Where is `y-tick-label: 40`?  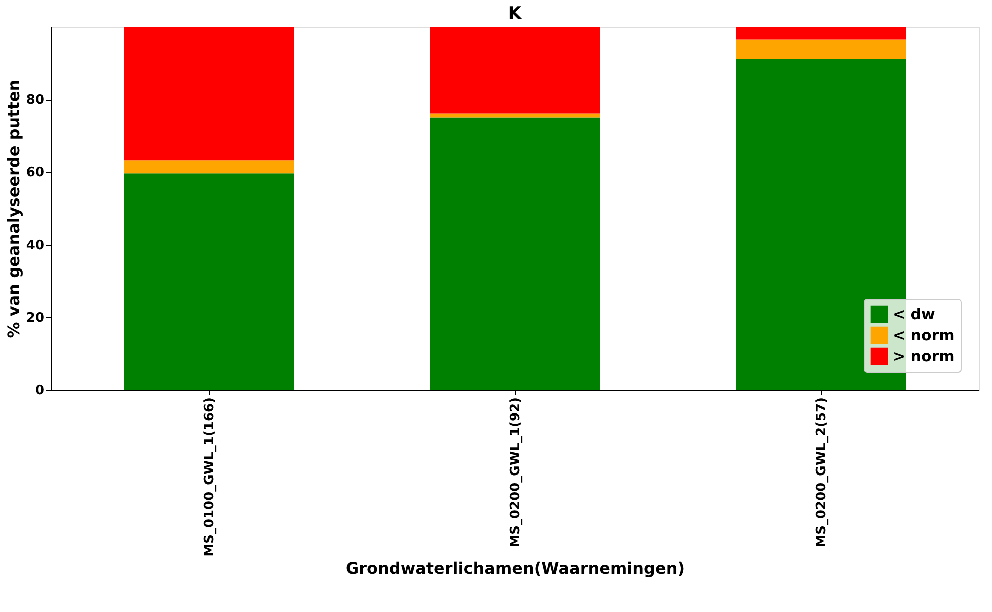
y-tick-label: 40 is located at coordinates (35, 246).